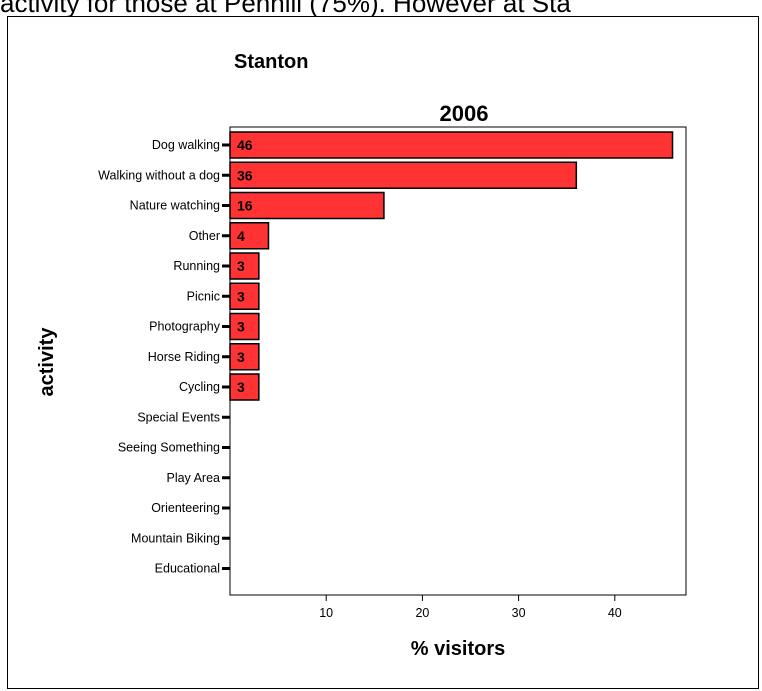 This screenshot has width=762, height=691. Describe the element at coordinates (241, 236) in the screenshot. I see `bar-value-label: 4` at that location.